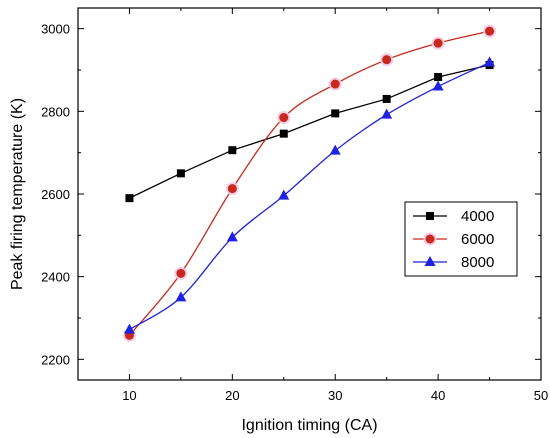 This screenshot has height=438, width=550. I want to click on legend-label: 6000, so click(477, 239).